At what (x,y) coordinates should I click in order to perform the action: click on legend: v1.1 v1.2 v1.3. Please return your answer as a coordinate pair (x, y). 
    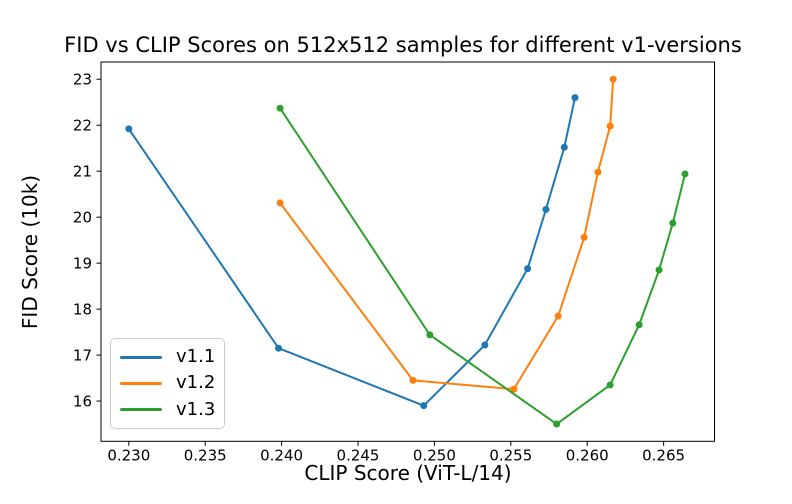
    Looking at the image, I should click on (167, 383).